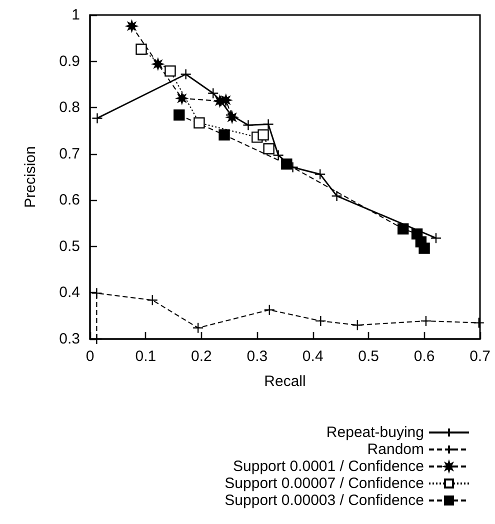  I want to click on x-tick-label: 0.4, so click(313, 356).